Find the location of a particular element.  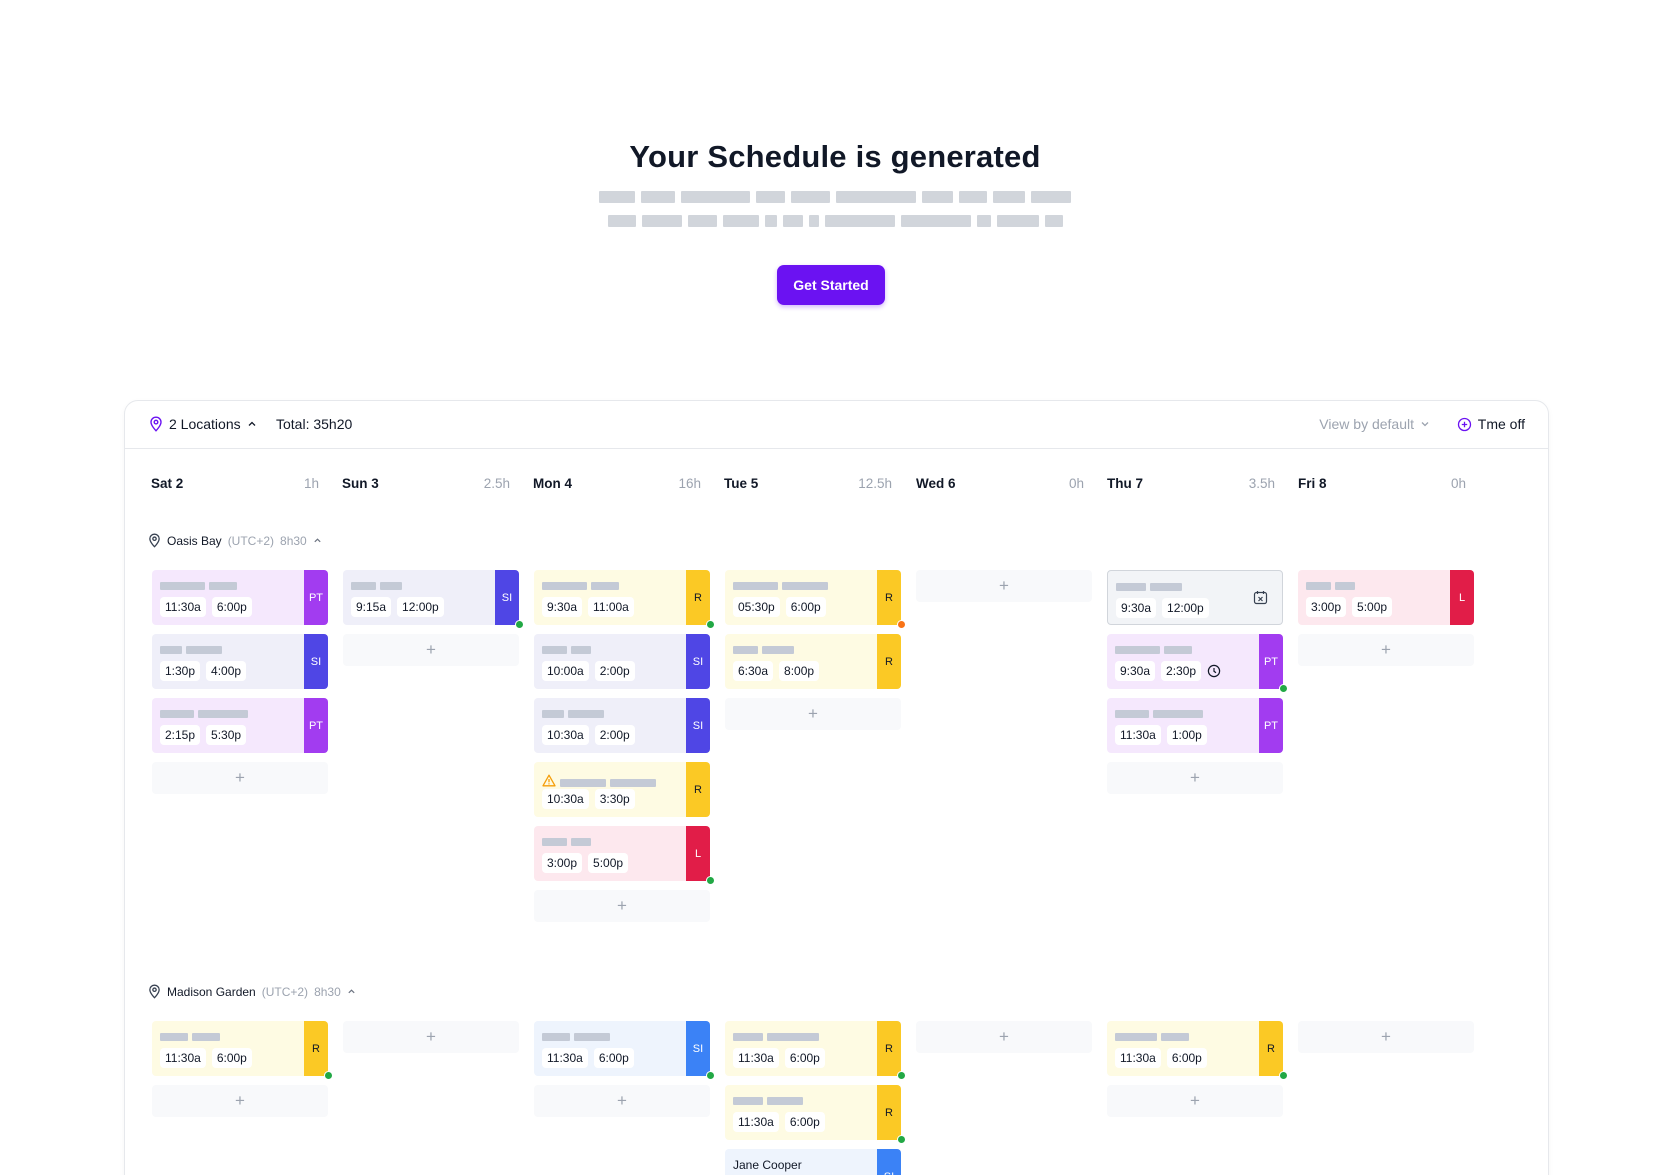

day-header-thu: Thu 7 3.5h is located at coordinates (1191, 483).